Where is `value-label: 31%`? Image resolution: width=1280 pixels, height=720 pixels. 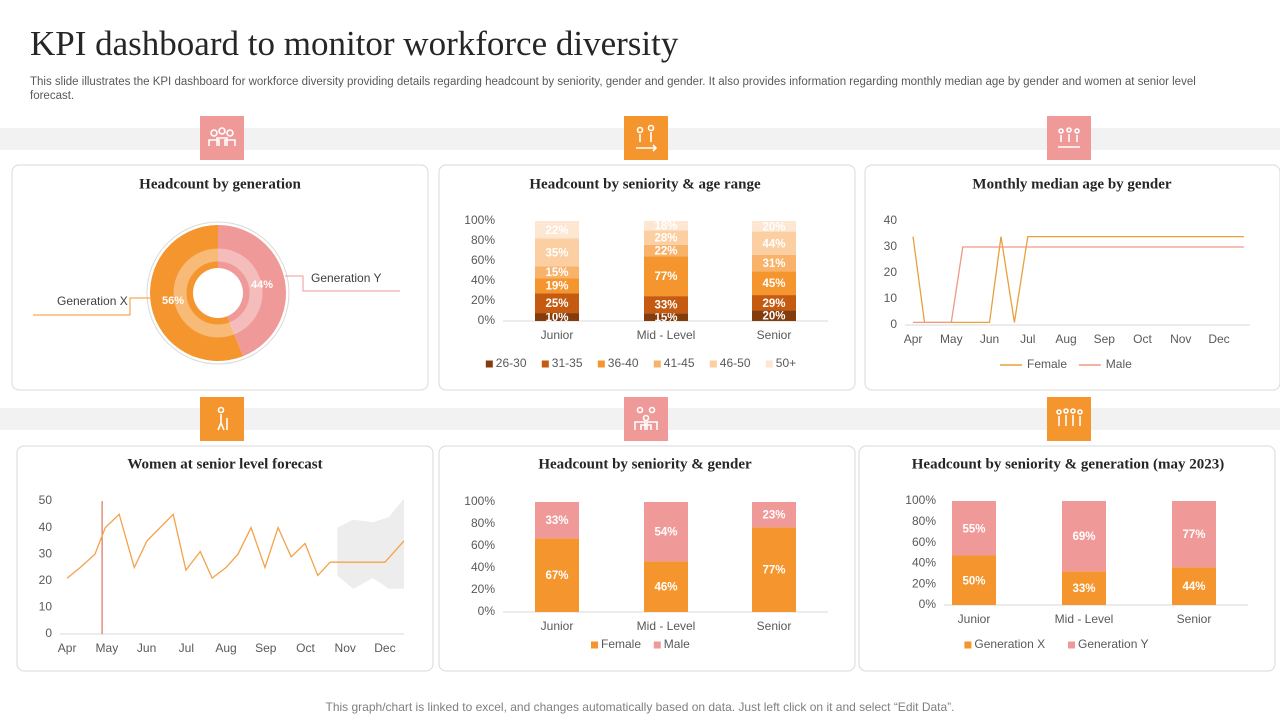 value-label: 31% is located at coordinates (773, 264).